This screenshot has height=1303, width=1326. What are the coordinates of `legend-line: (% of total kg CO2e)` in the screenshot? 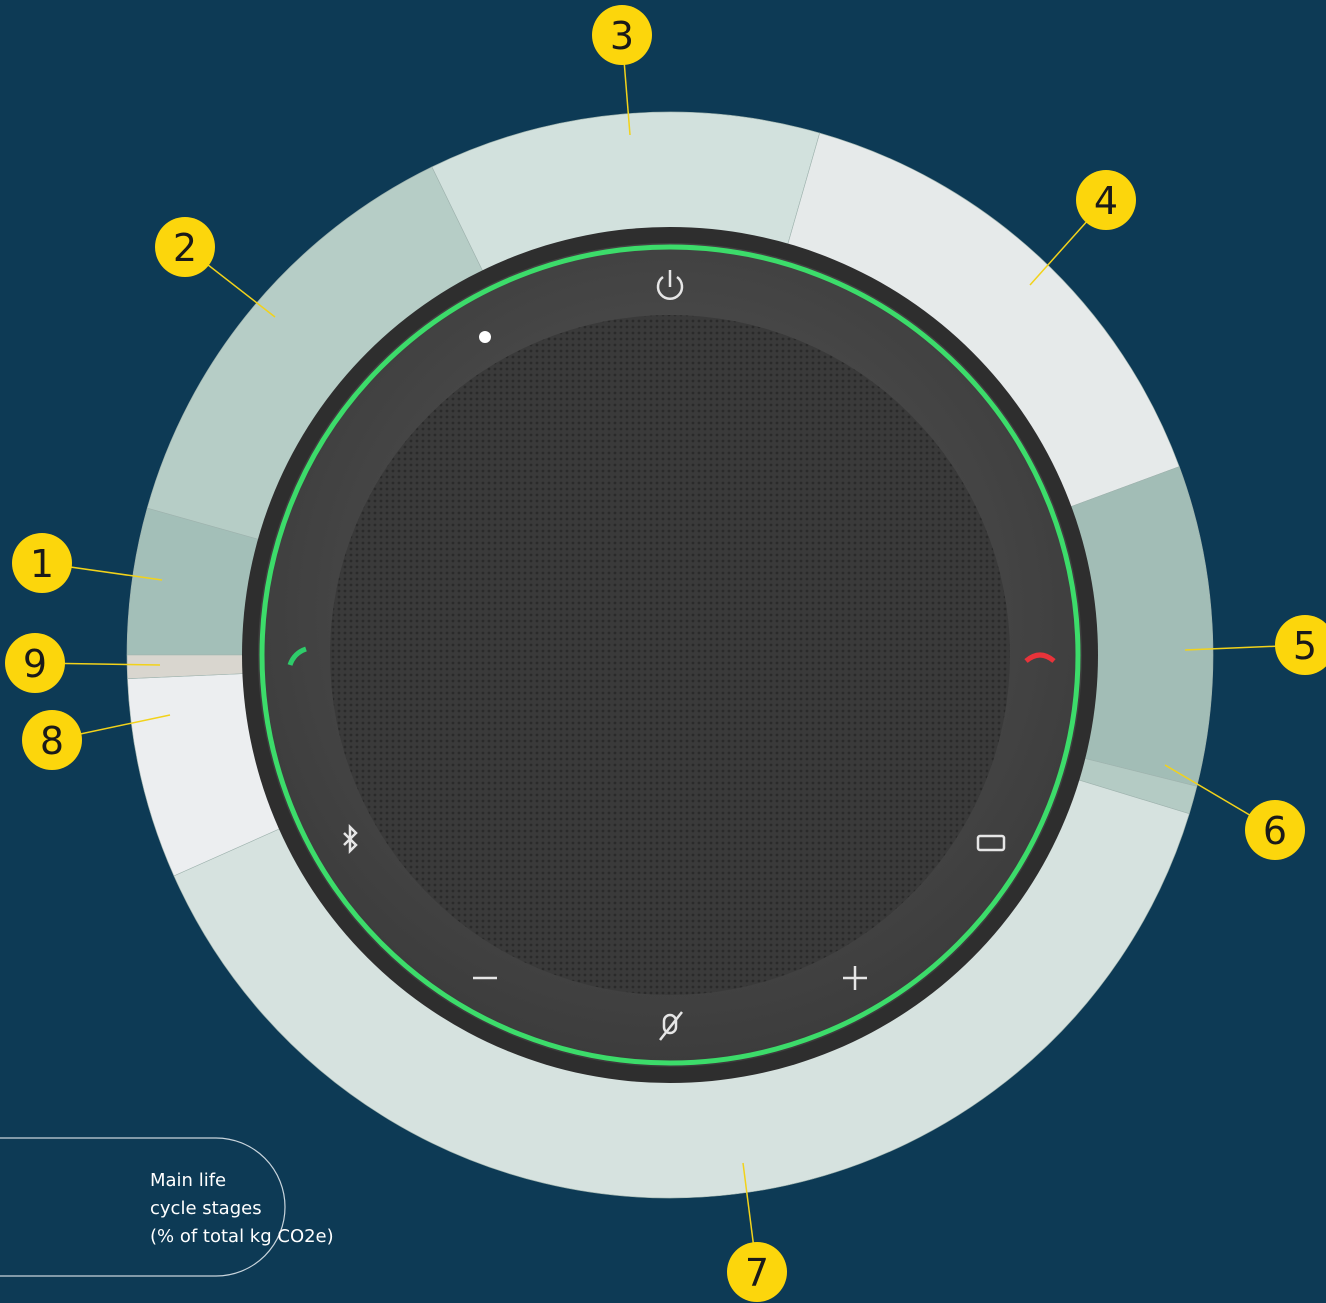 It's located at (242, 1236).